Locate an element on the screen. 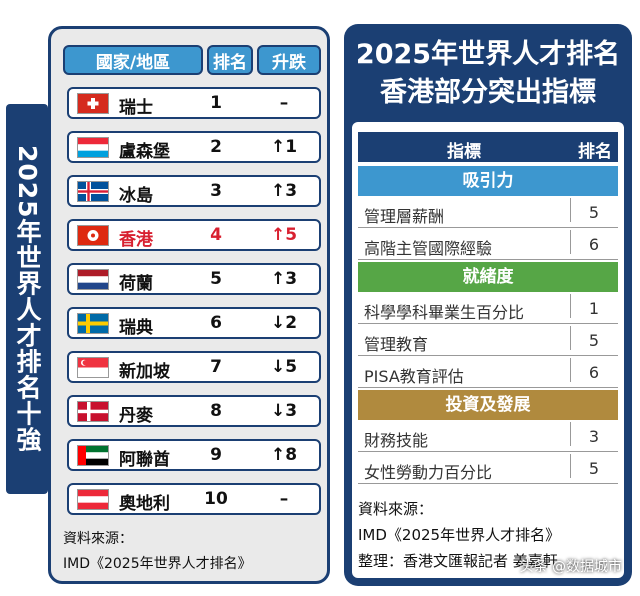 Image resolution: width=640 pixels, height=596 pixels. section-header: 吸引力 is located at coordinates (488, 181).